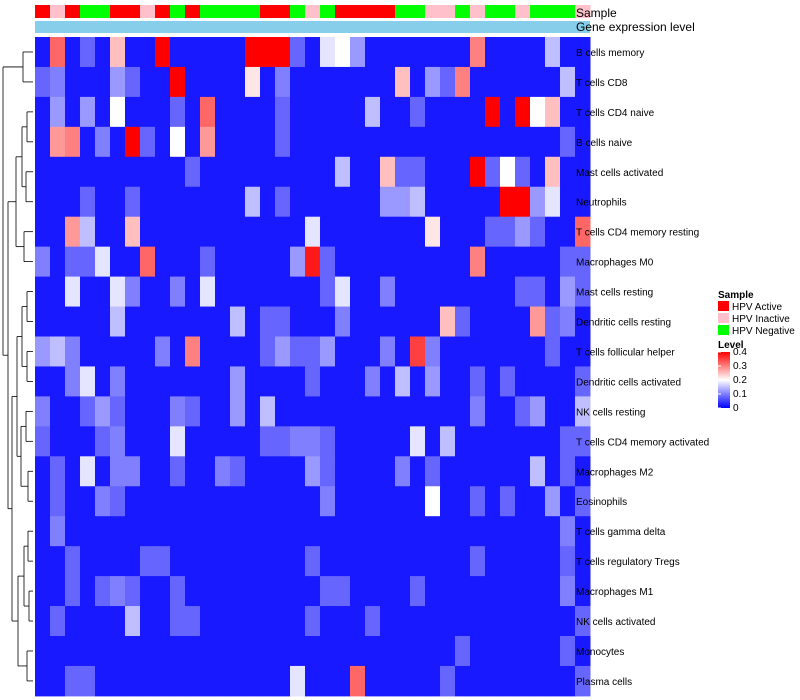 The image size is (800, 700). I want to click on row-label-b-cells-memory: B cells memory, so click(610, 53).